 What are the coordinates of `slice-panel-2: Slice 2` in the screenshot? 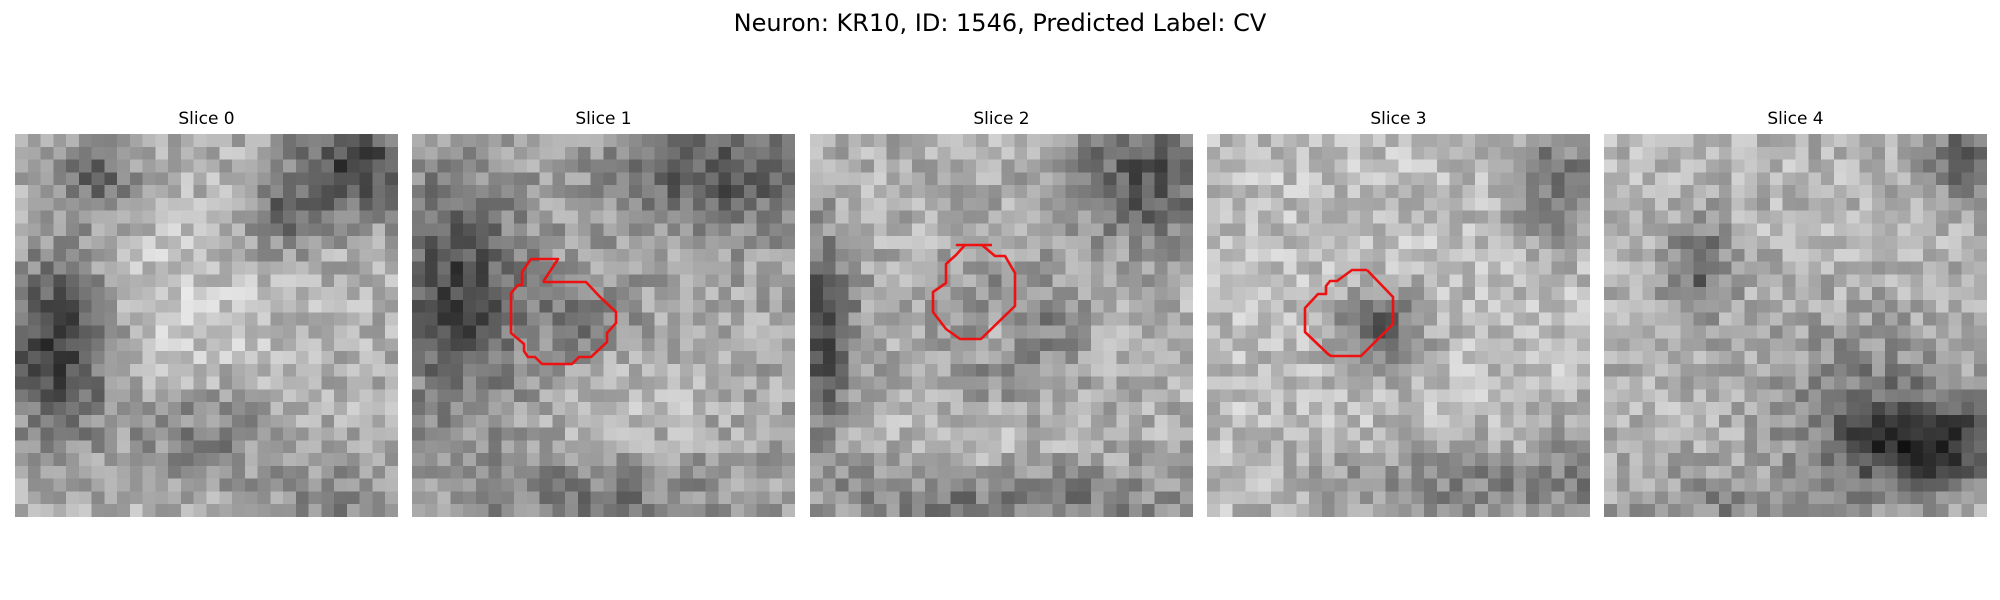 It's located at (1001, 312).